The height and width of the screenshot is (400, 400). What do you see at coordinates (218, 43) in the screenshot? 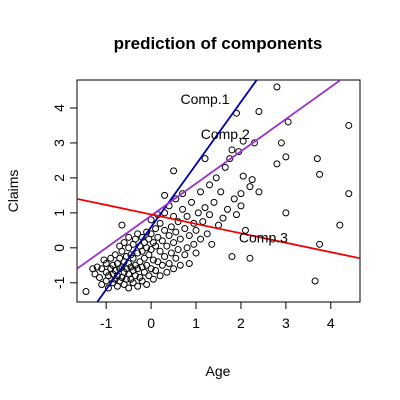
I see `chart-title: prediction of components` at bounding box center [218, 43].